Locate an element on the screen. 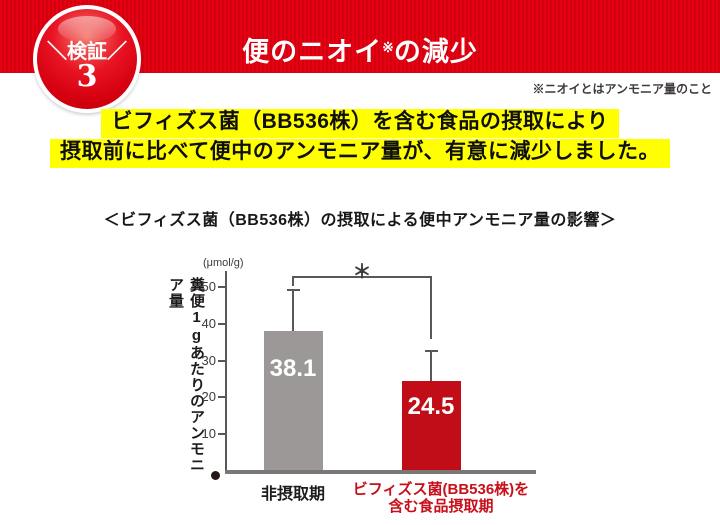 This screenshot has width=720, height=525. bar-value-label: 38.1 is located at coordinates (293, 368).